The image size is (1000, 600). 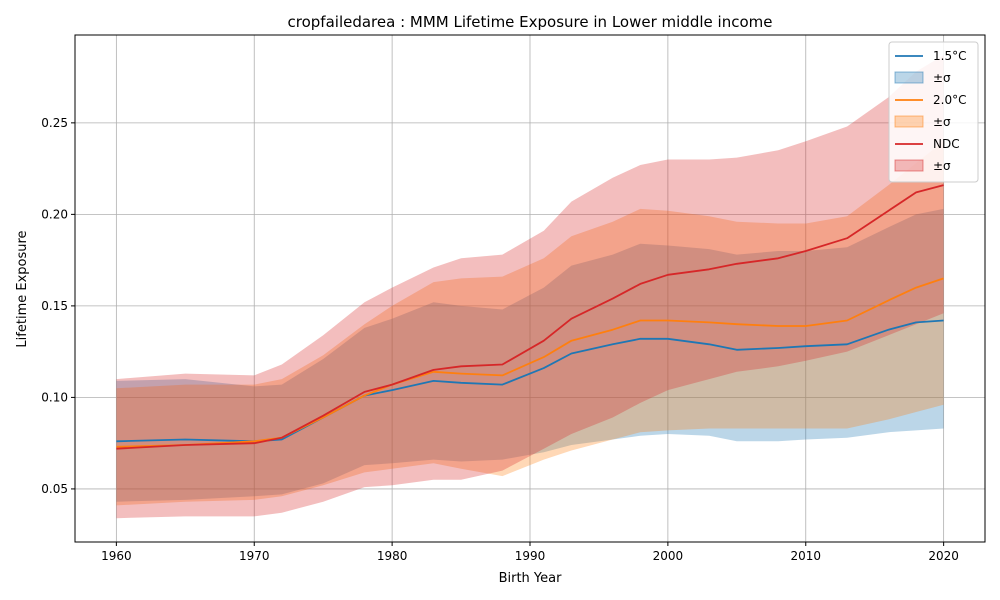 What do you see at coordinates (946, 144) in the screenshot?
I see `legend-series-label: NDC` at bounding box center [946, 144].